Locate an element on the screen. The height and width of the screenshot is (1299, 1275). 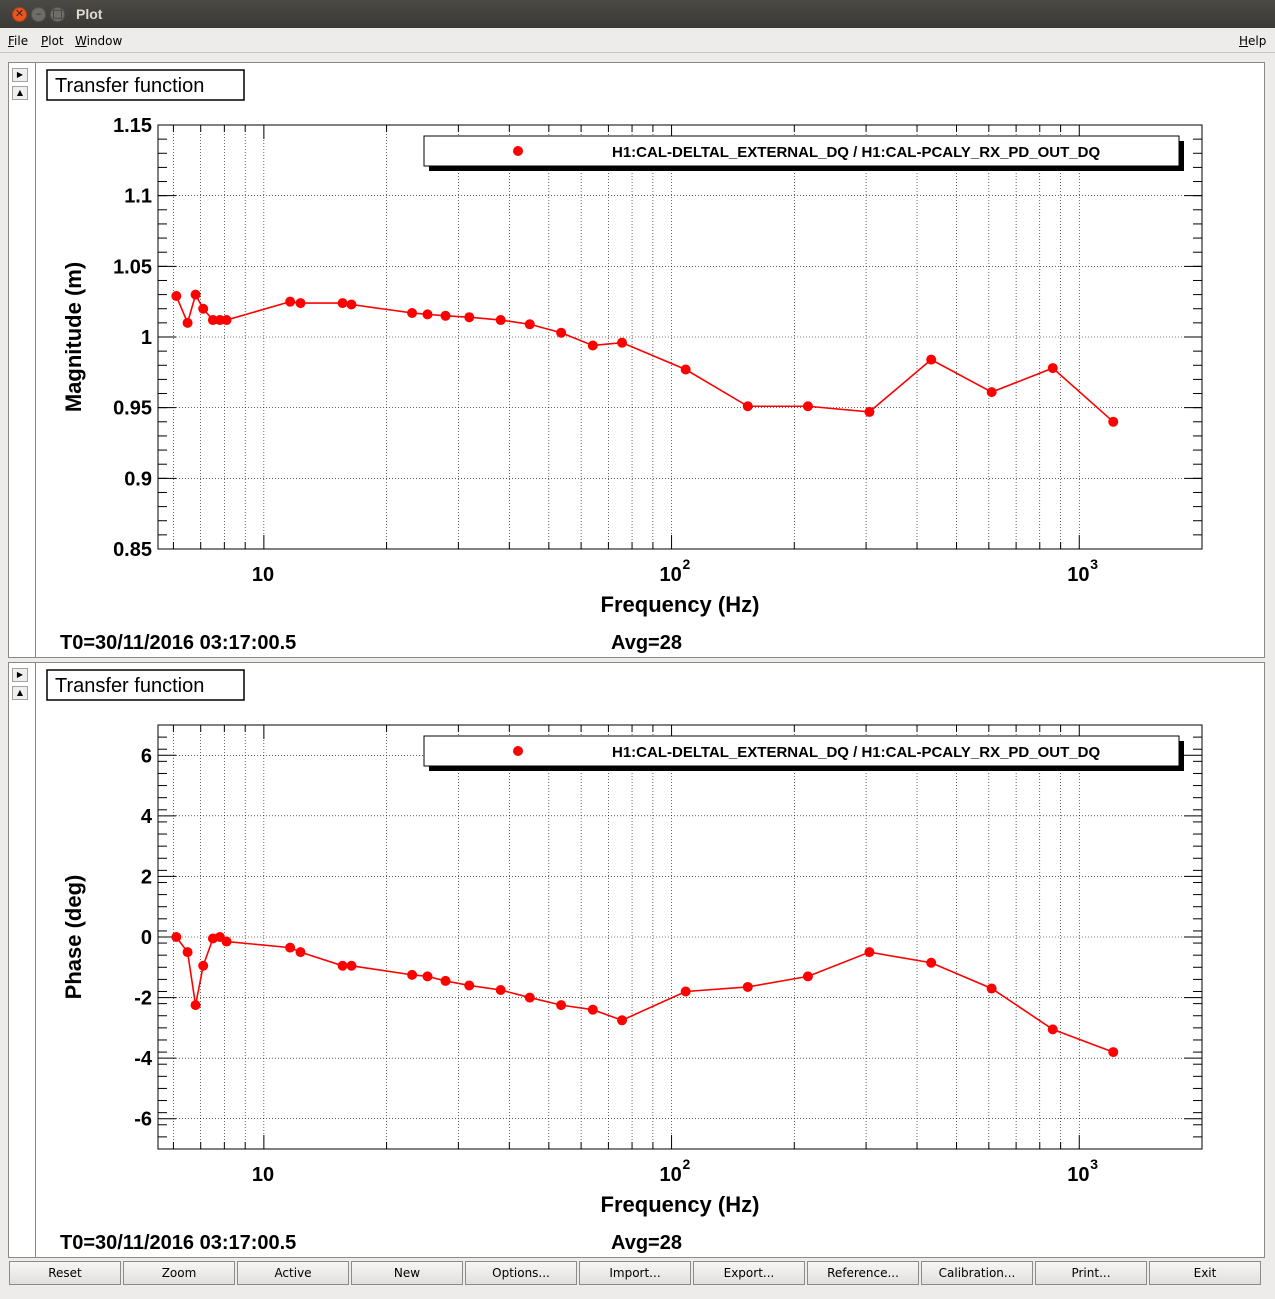
reset-button: Reset is located at coordinates (65, 1273).